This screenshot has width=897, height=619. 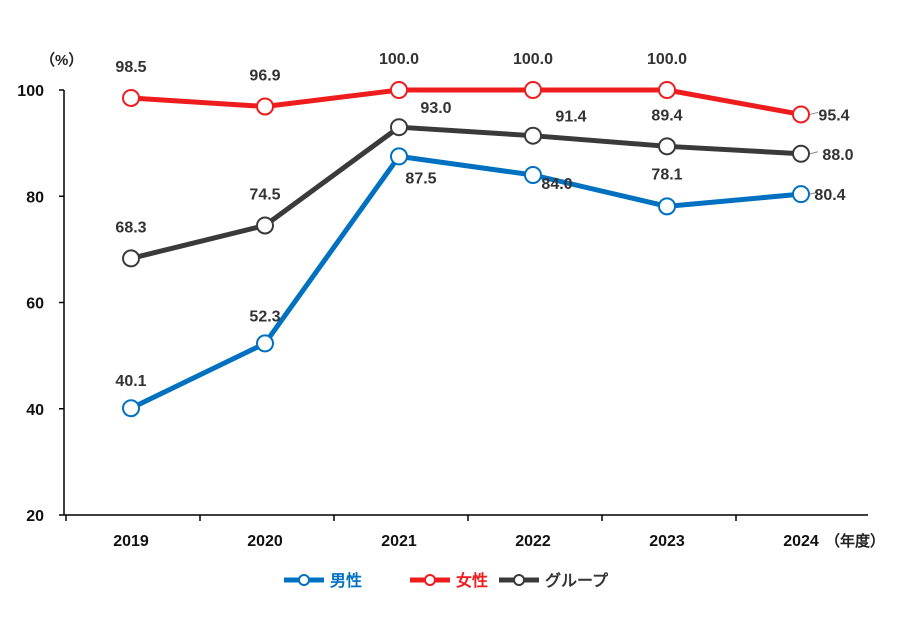 I want to click on data-label: 78.1, so click(x=666, y=174).